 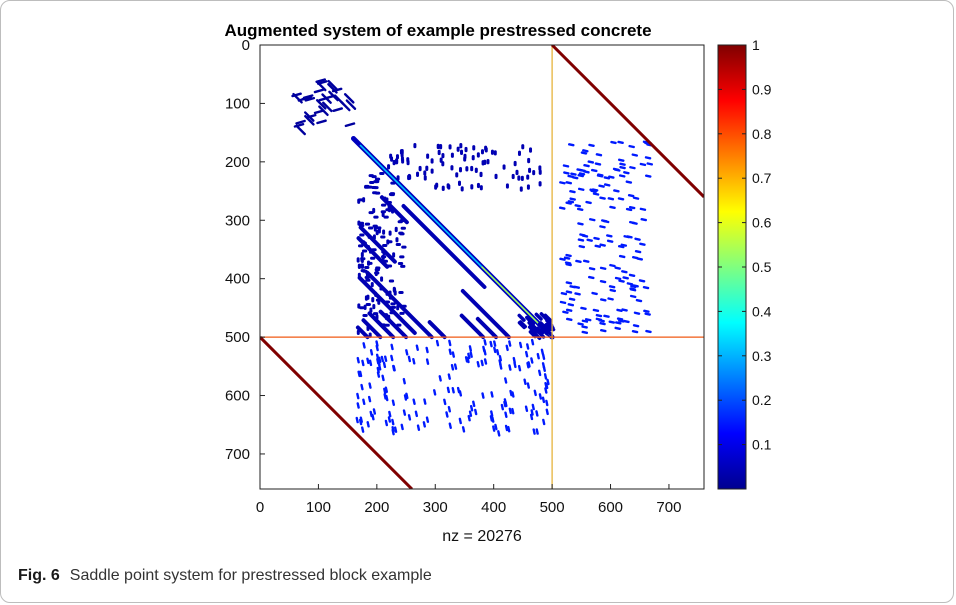 What do you see at coordinates (237, 279) in the screenshot?
I see `y-tick-label: 400` at bounding box center [237, 279].